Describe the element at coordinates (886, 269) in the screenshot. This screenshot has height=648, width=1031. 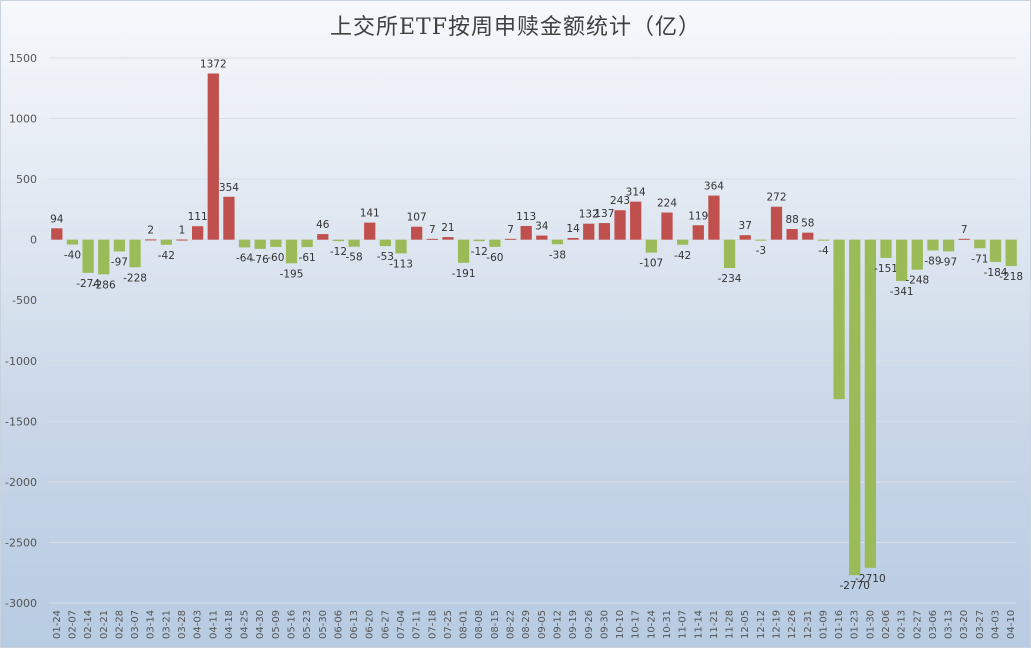
I see `data-label: -151` at that location.